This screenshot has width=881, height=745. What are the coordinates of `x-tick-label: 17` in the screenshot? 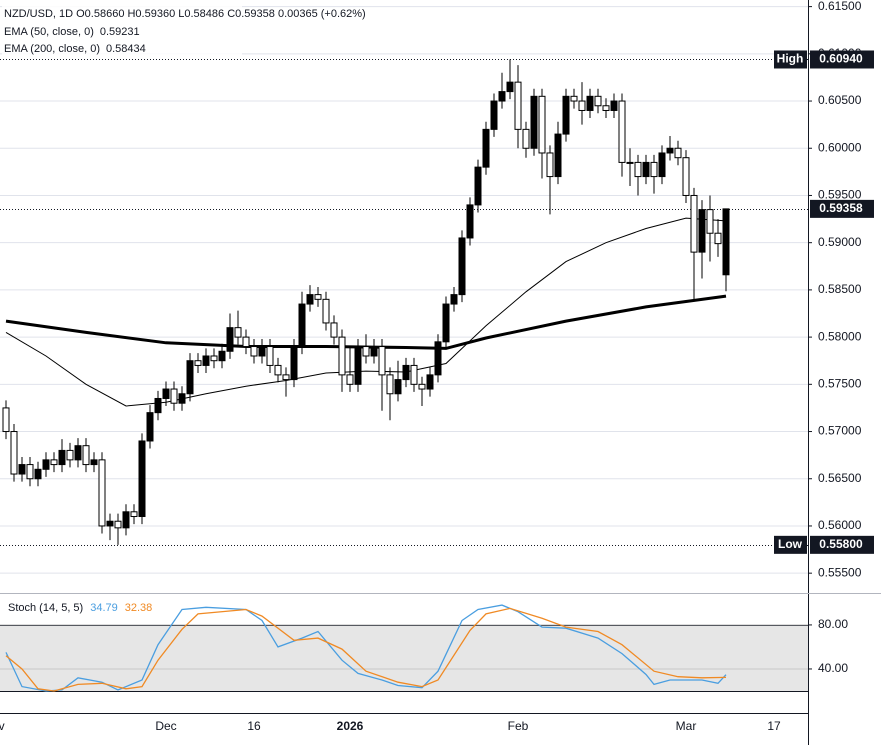 It's located at (774, 726).